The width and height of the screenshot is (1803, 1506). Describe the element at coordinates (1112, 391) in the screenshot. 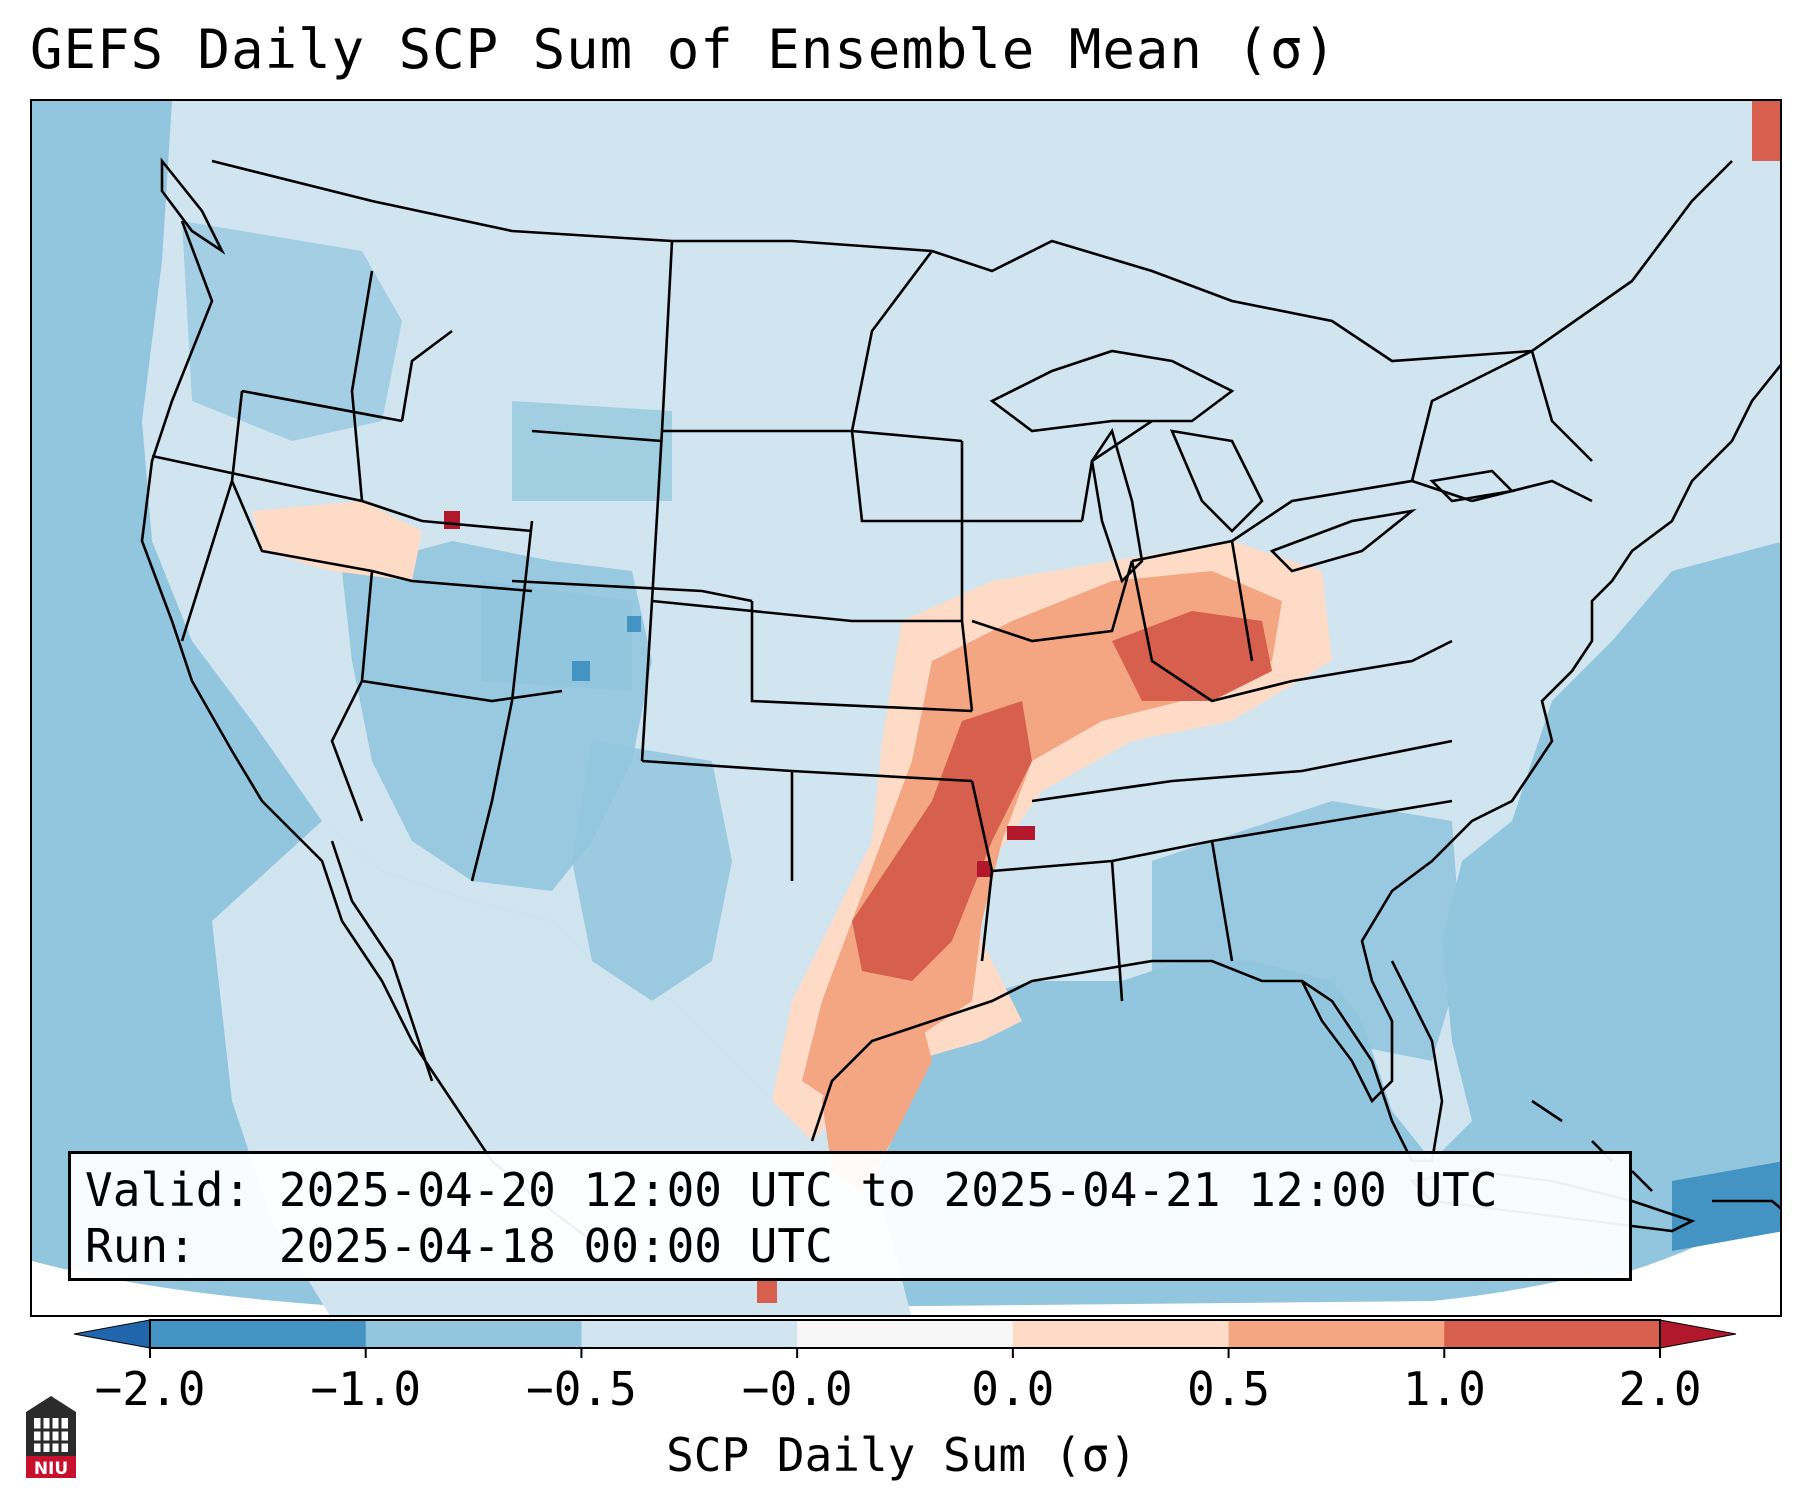

I see `lake-superior` at that location.